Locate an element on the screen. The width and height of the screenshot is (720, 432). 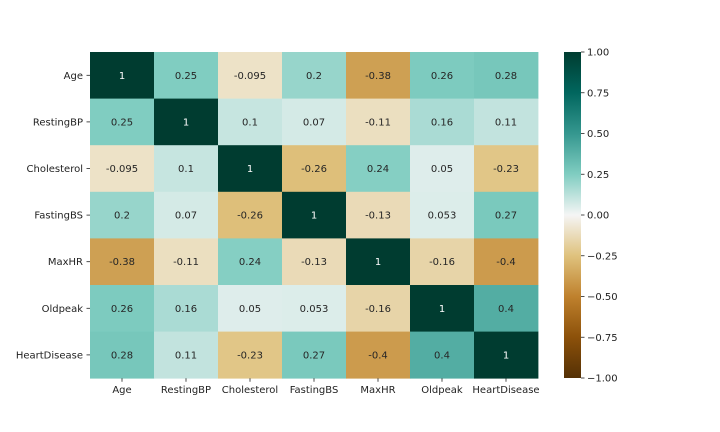
colorbar: 1.00 0.75 0.50 0.25 0.00 −0.25 −0.50 −0.75 −1.00 is located at coordinates (591, 216).